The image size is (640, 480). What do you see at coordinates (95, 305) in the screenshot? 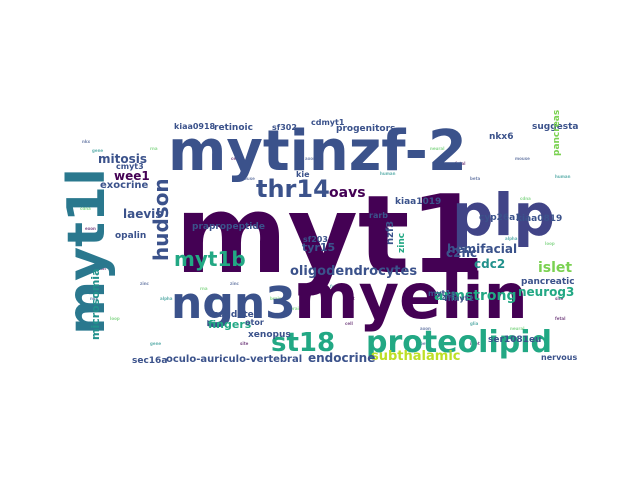
I see `cloud-word-microsomia: microsomia` at bounding box center [95, 305].